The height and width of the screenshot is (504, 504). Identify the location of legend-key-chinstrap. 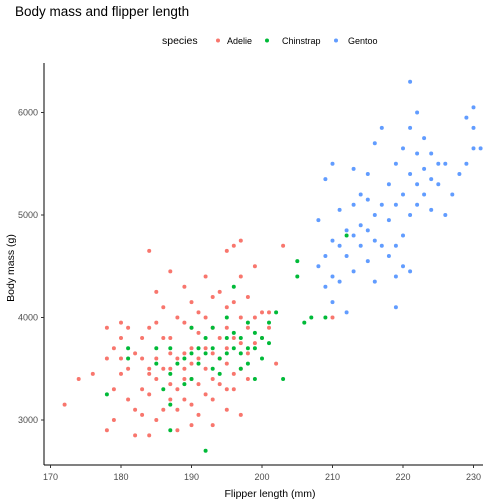
(267, 40).